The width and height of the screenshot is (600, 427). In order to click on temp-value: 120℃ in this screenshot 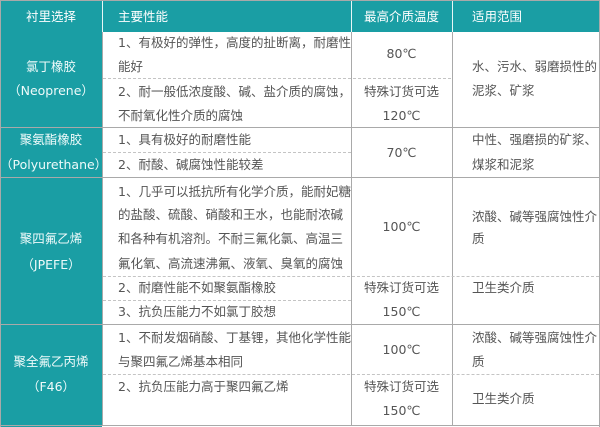, I will do `click(401, 115)`.